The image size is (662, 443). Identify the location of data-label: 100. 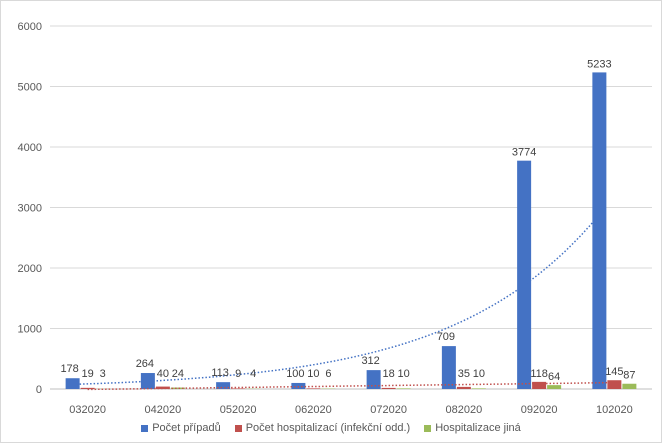
(295, 374).